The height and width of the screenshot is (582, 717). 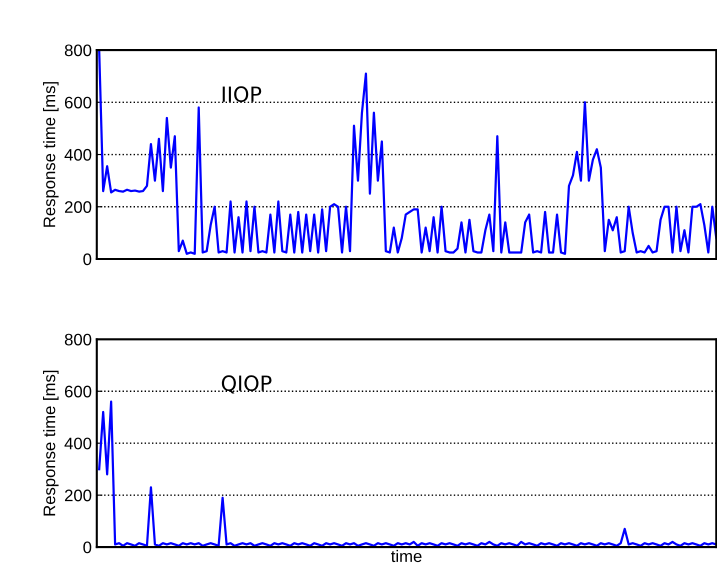 What do you see at coordinates (247, 384) in the screenshot?
I see `annotation: QIOP` at bounding box center [247, 384].